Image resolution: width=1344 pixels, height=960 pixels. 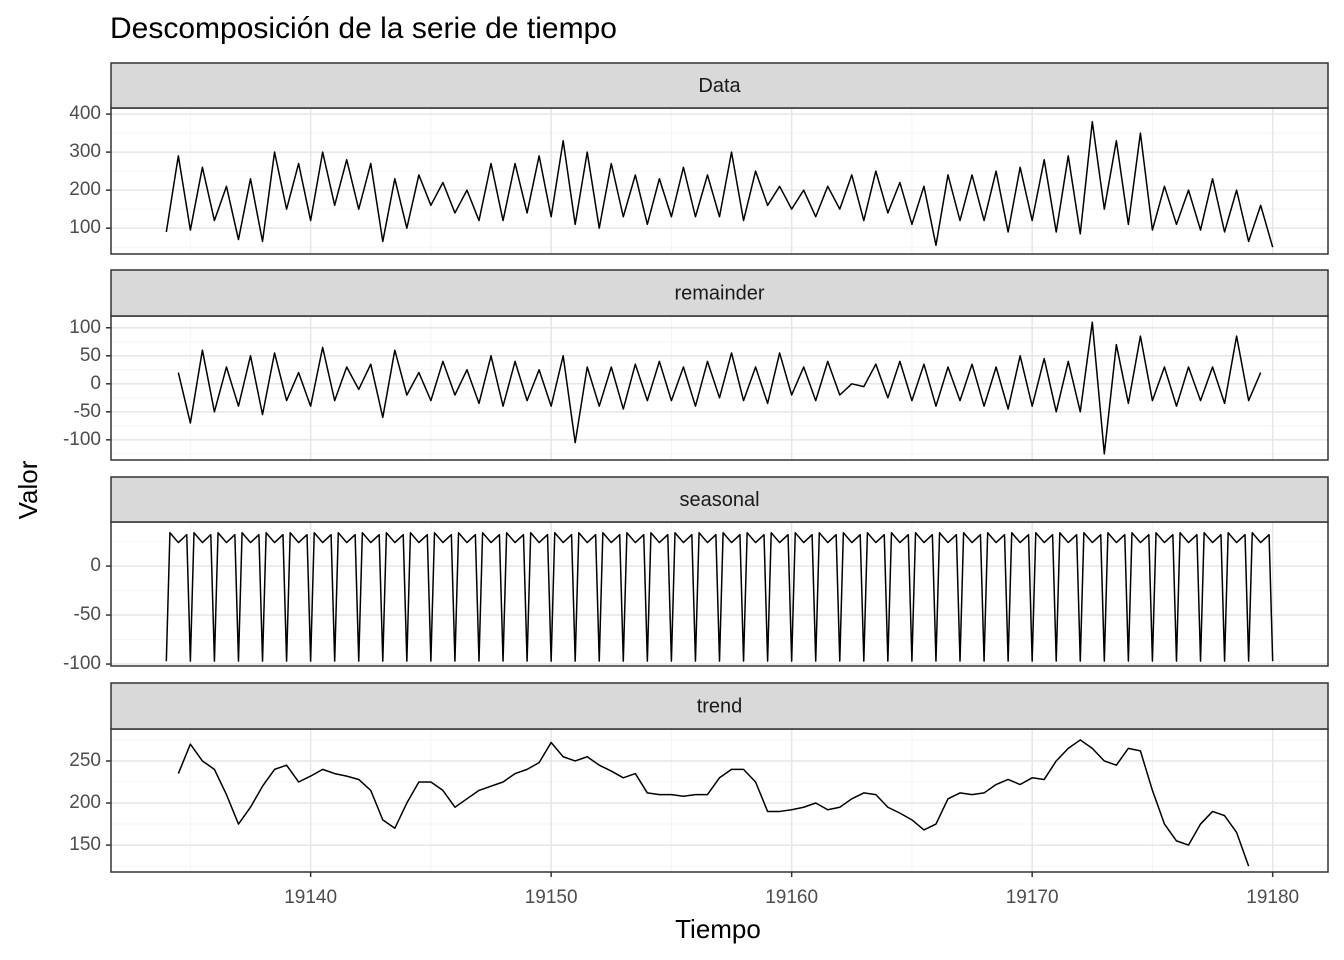 What do you see at coordinates (85, 113) in the screenshot?
I see `y-tick-label: 400` at bounding box center [85, 113].